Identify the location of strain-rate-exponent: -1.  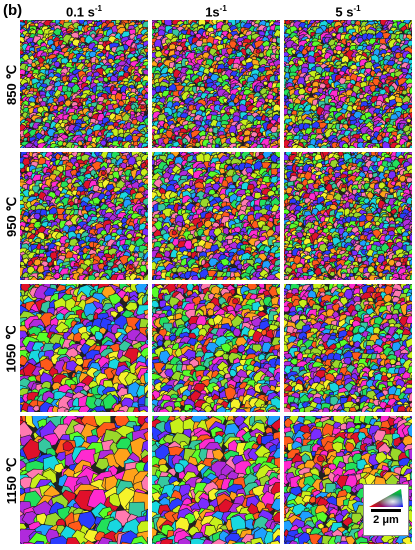
(223, 8).